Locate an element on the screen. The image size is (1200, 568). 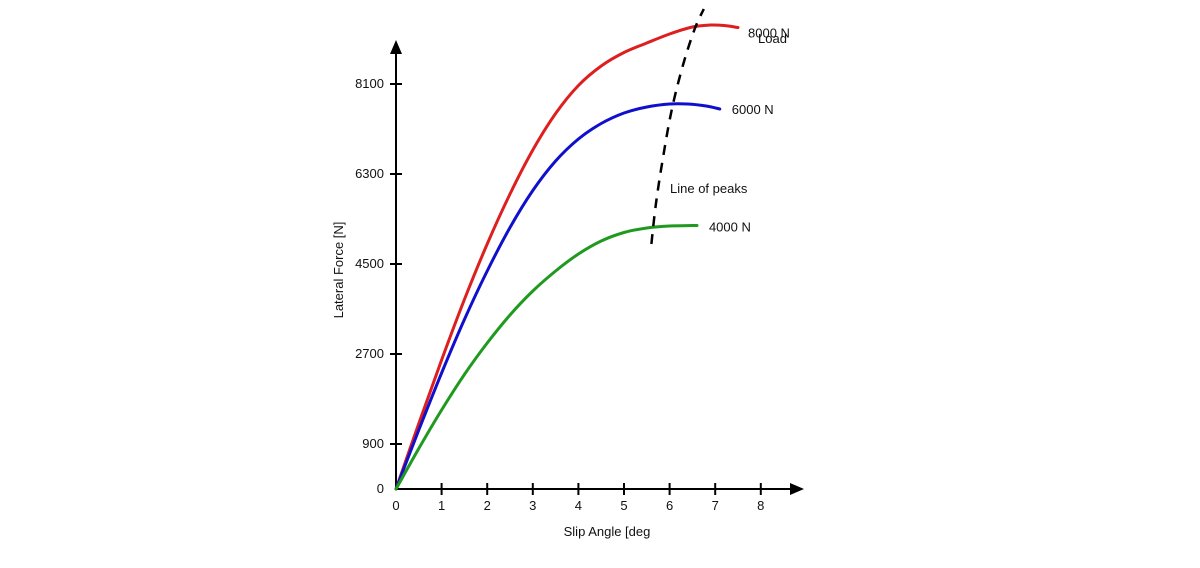
x-tick-label: 1 is located at coordinates (441, 505).